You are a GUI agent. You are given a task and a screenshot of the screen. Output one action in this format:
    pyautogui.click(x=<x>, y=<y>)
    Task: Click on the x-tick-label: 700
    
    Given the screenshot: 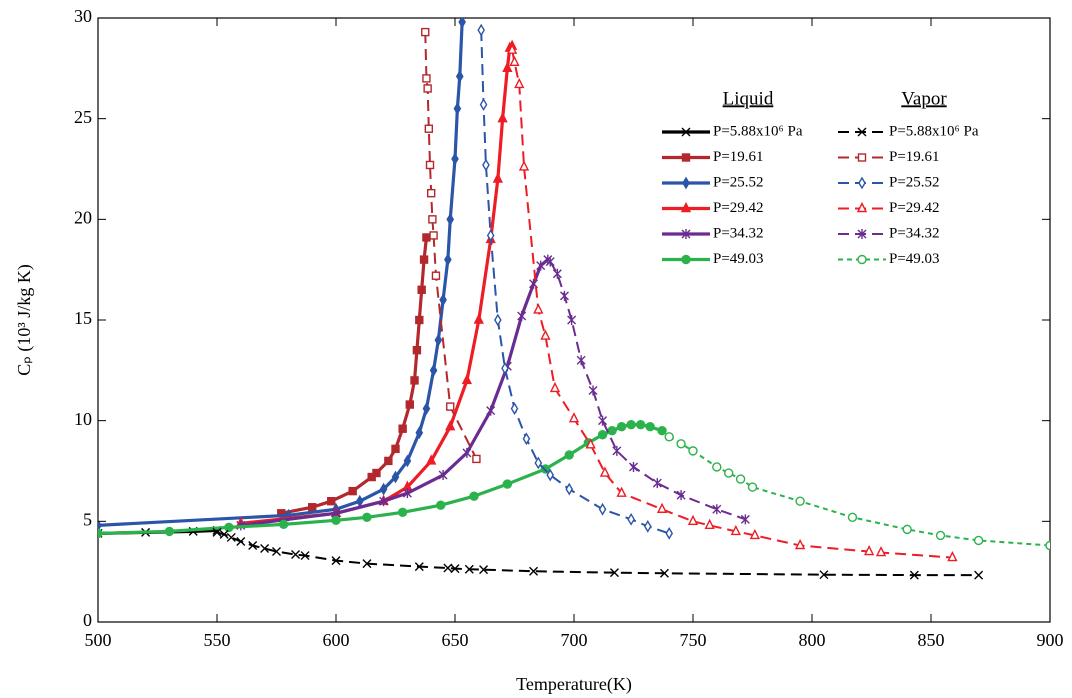 What is the action you would take?
    pyautogui.click(x=574, y=640)
    